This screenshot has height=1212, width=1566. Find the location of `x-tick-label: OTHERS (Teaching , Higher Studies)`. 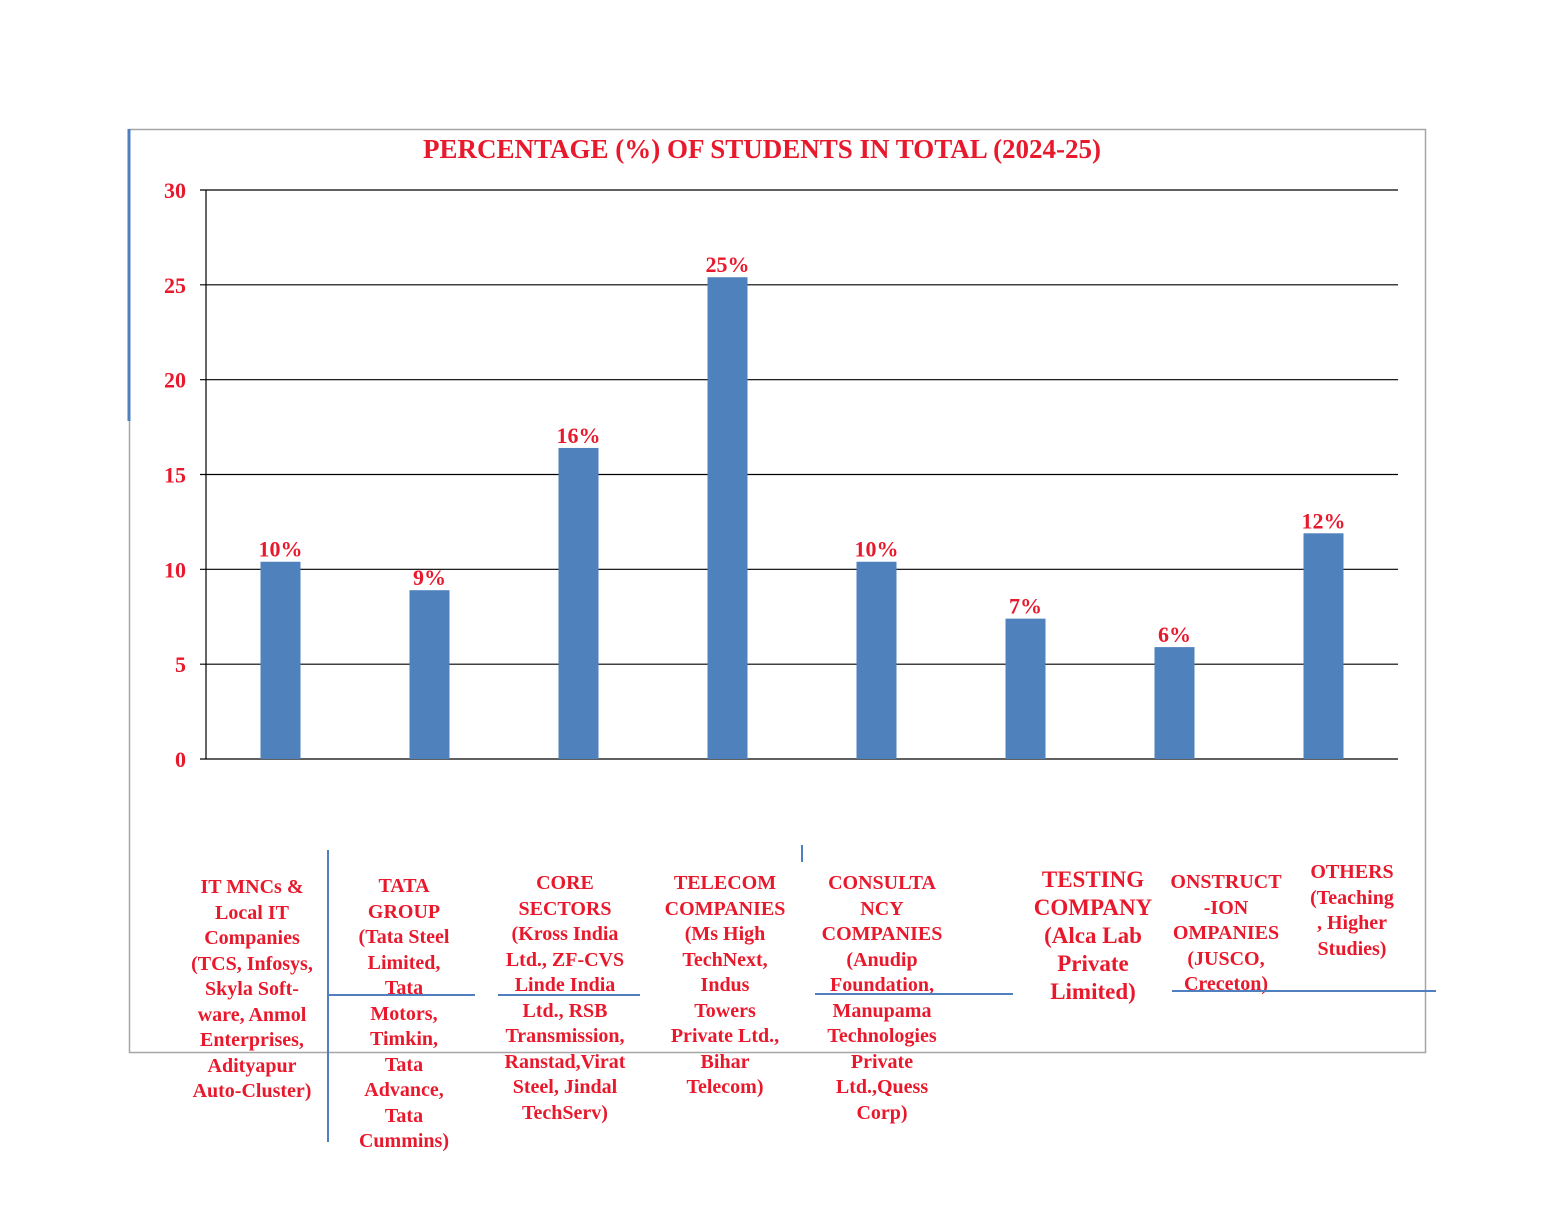

x-tick-label: OTHERS (Teaching , Higher Studies) is located at coordinates (1352, 910).